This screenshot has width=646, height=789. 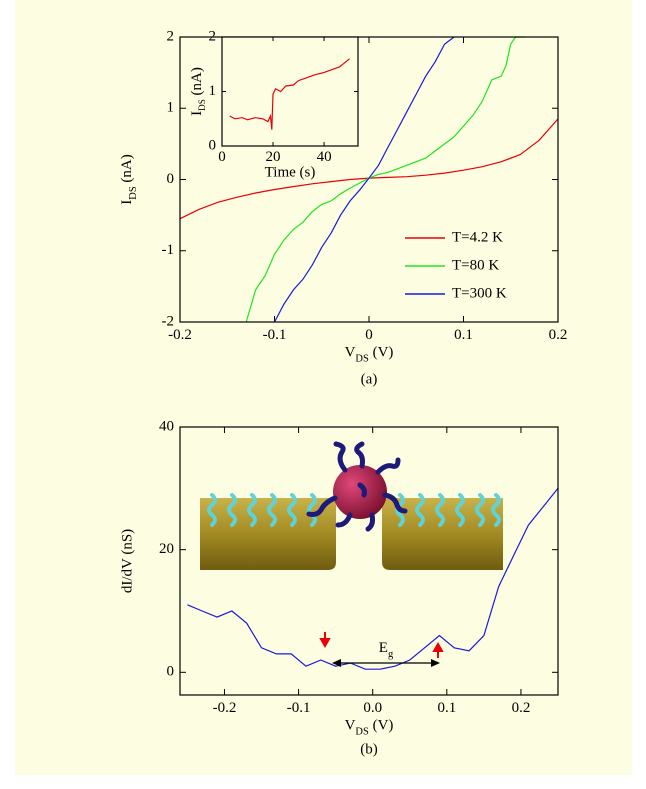 I want to click on plot-frame, so click(x=290, y=91).